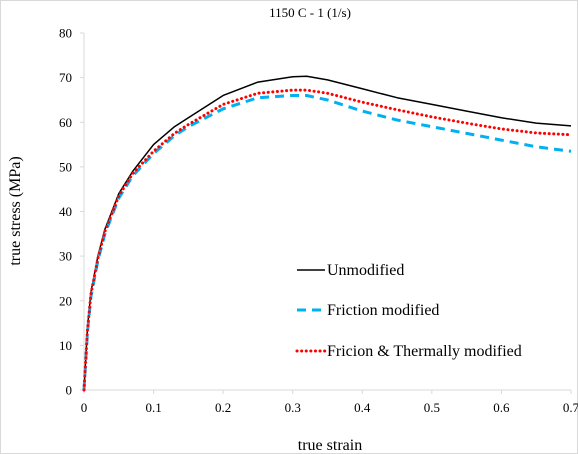  Describe the element at coordinates (501, 407) in the screenshot. I see `x-tick-label: 0.6` at that location.